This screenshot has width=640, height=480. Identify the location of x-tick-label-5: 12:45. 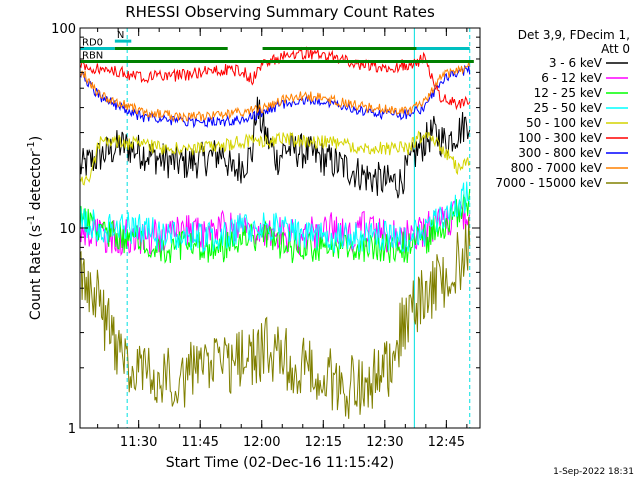
(446, 442).